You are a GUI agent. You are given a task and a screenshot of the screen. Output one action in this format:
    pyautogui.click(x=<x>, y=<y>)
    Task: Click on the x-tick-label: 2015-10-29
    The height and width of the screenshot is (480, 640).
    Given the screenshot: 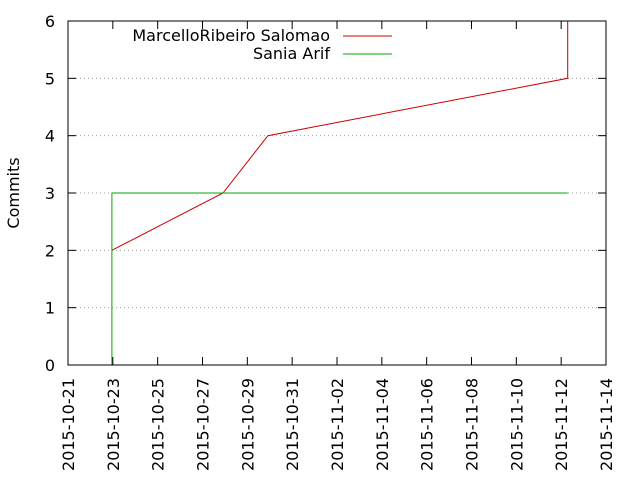 What is the action you would take?
    pyautogui.click(x=247, y=424)
    